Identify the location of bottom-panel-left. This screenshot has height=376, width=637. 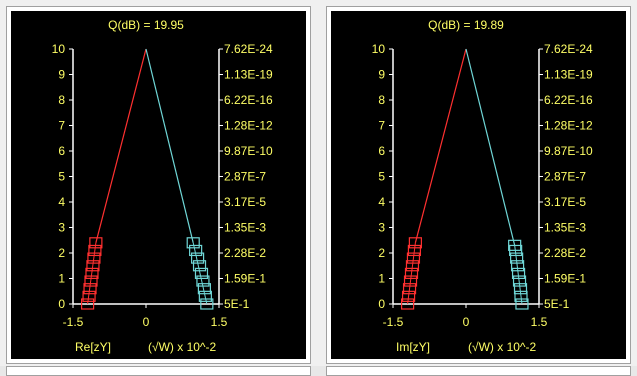
(158, 371).